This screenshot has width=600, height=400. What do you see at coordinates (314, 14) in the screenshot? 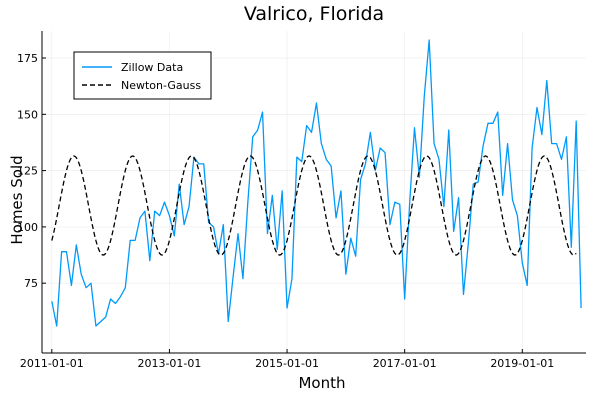
I see `chart-title: Valrico, Florida` at bounding box center [314, 14].